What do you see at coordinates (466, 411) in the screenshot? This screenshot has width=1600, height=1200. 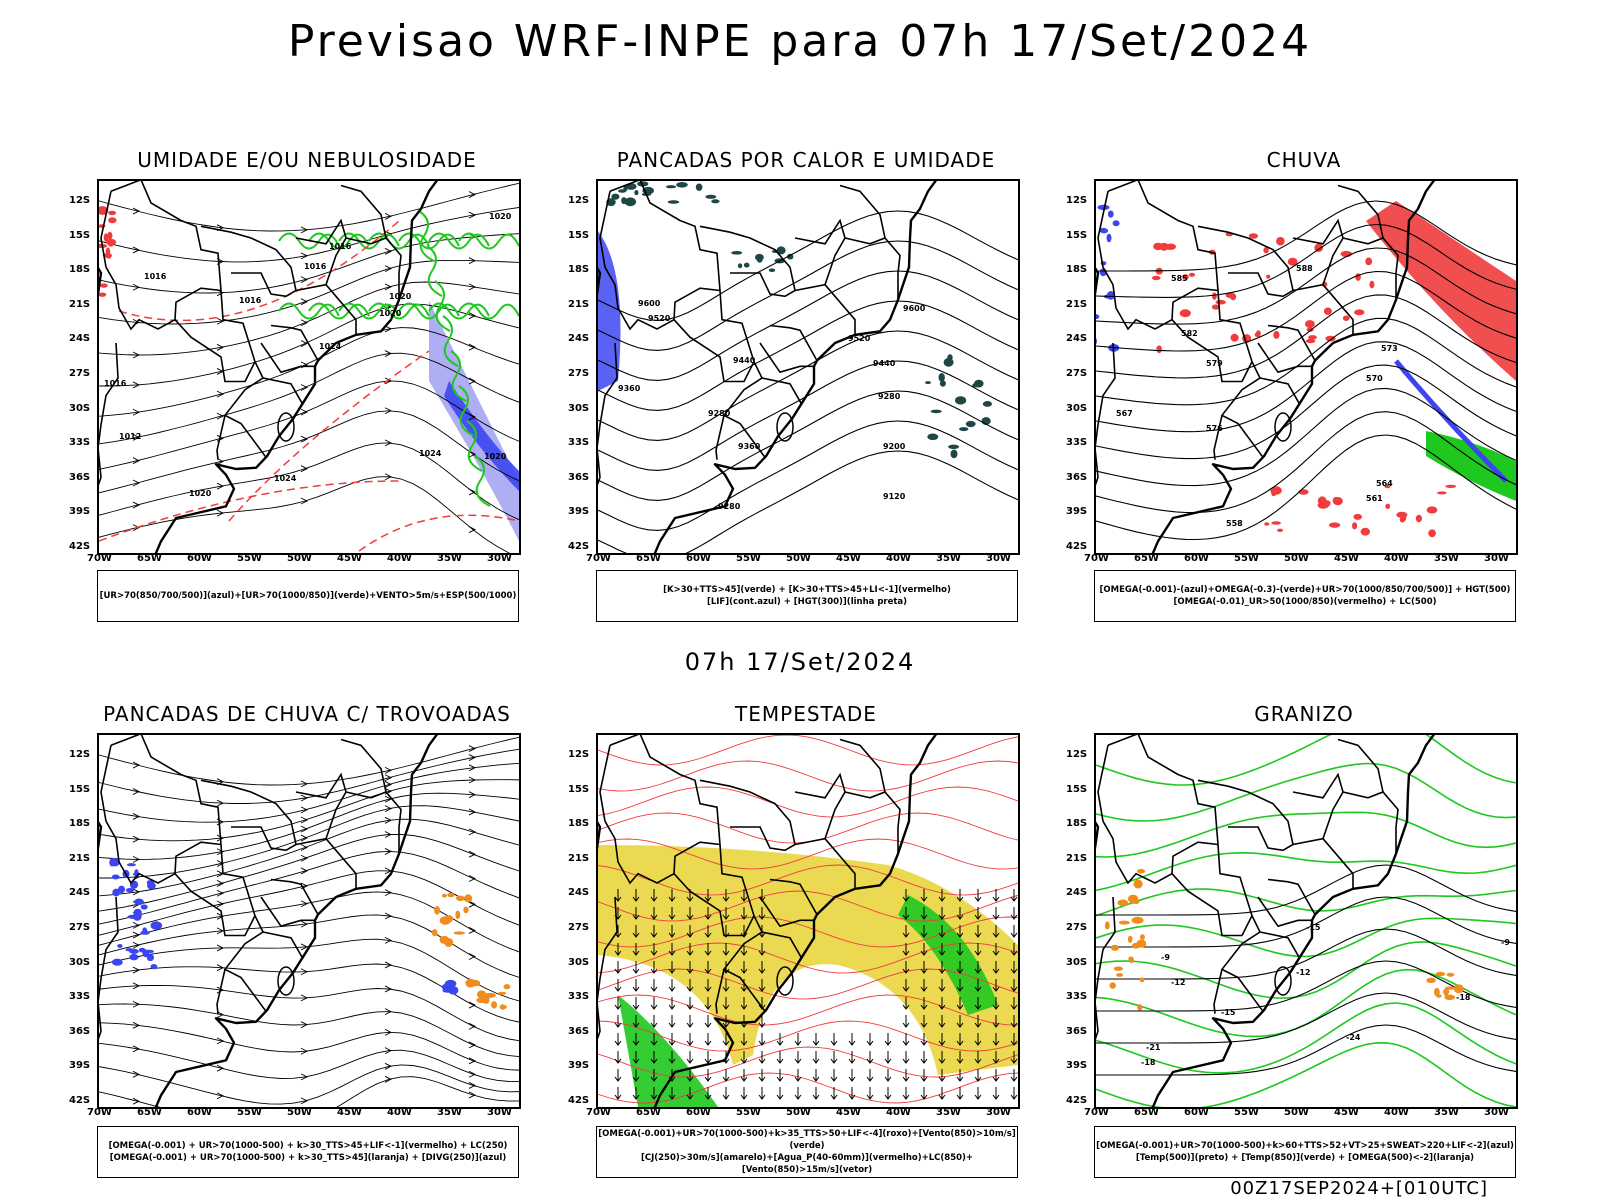 I see `humidity-contour` at bounding box center [466, 411].